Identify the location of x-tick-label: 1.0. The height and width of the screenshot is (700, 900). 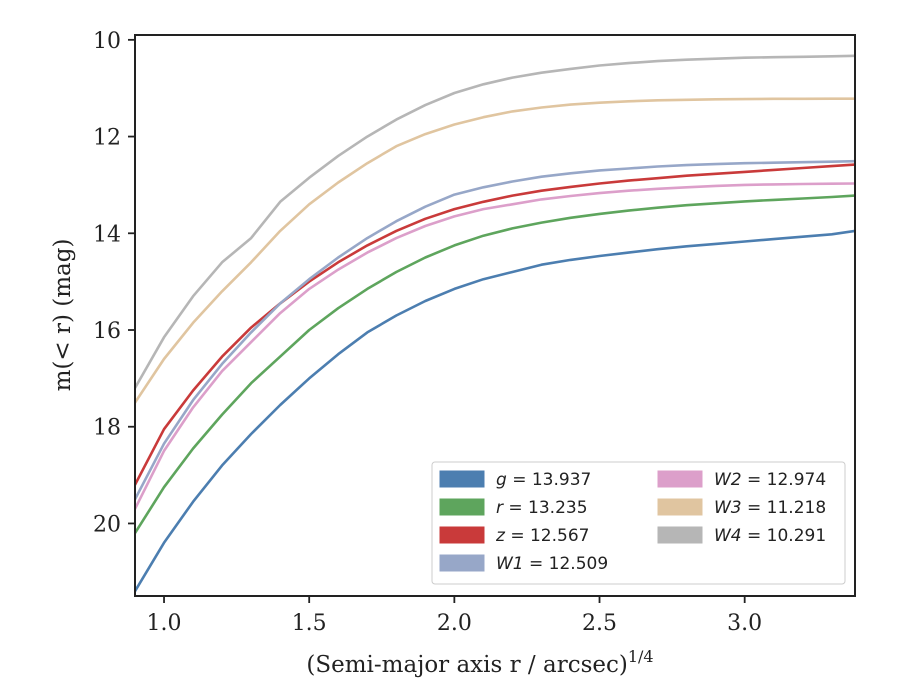
(164, 623).